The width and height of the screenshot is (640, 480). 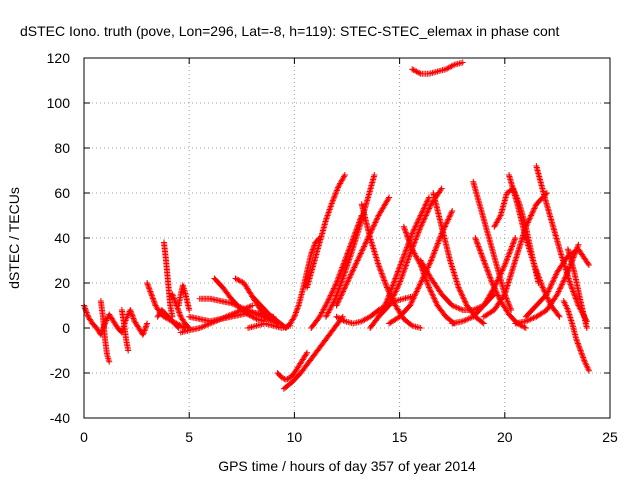 What do you see at coordinates (84, 437) in the screenshot?
I see `x-tick-label: 0` at bounding box center [84, 437].